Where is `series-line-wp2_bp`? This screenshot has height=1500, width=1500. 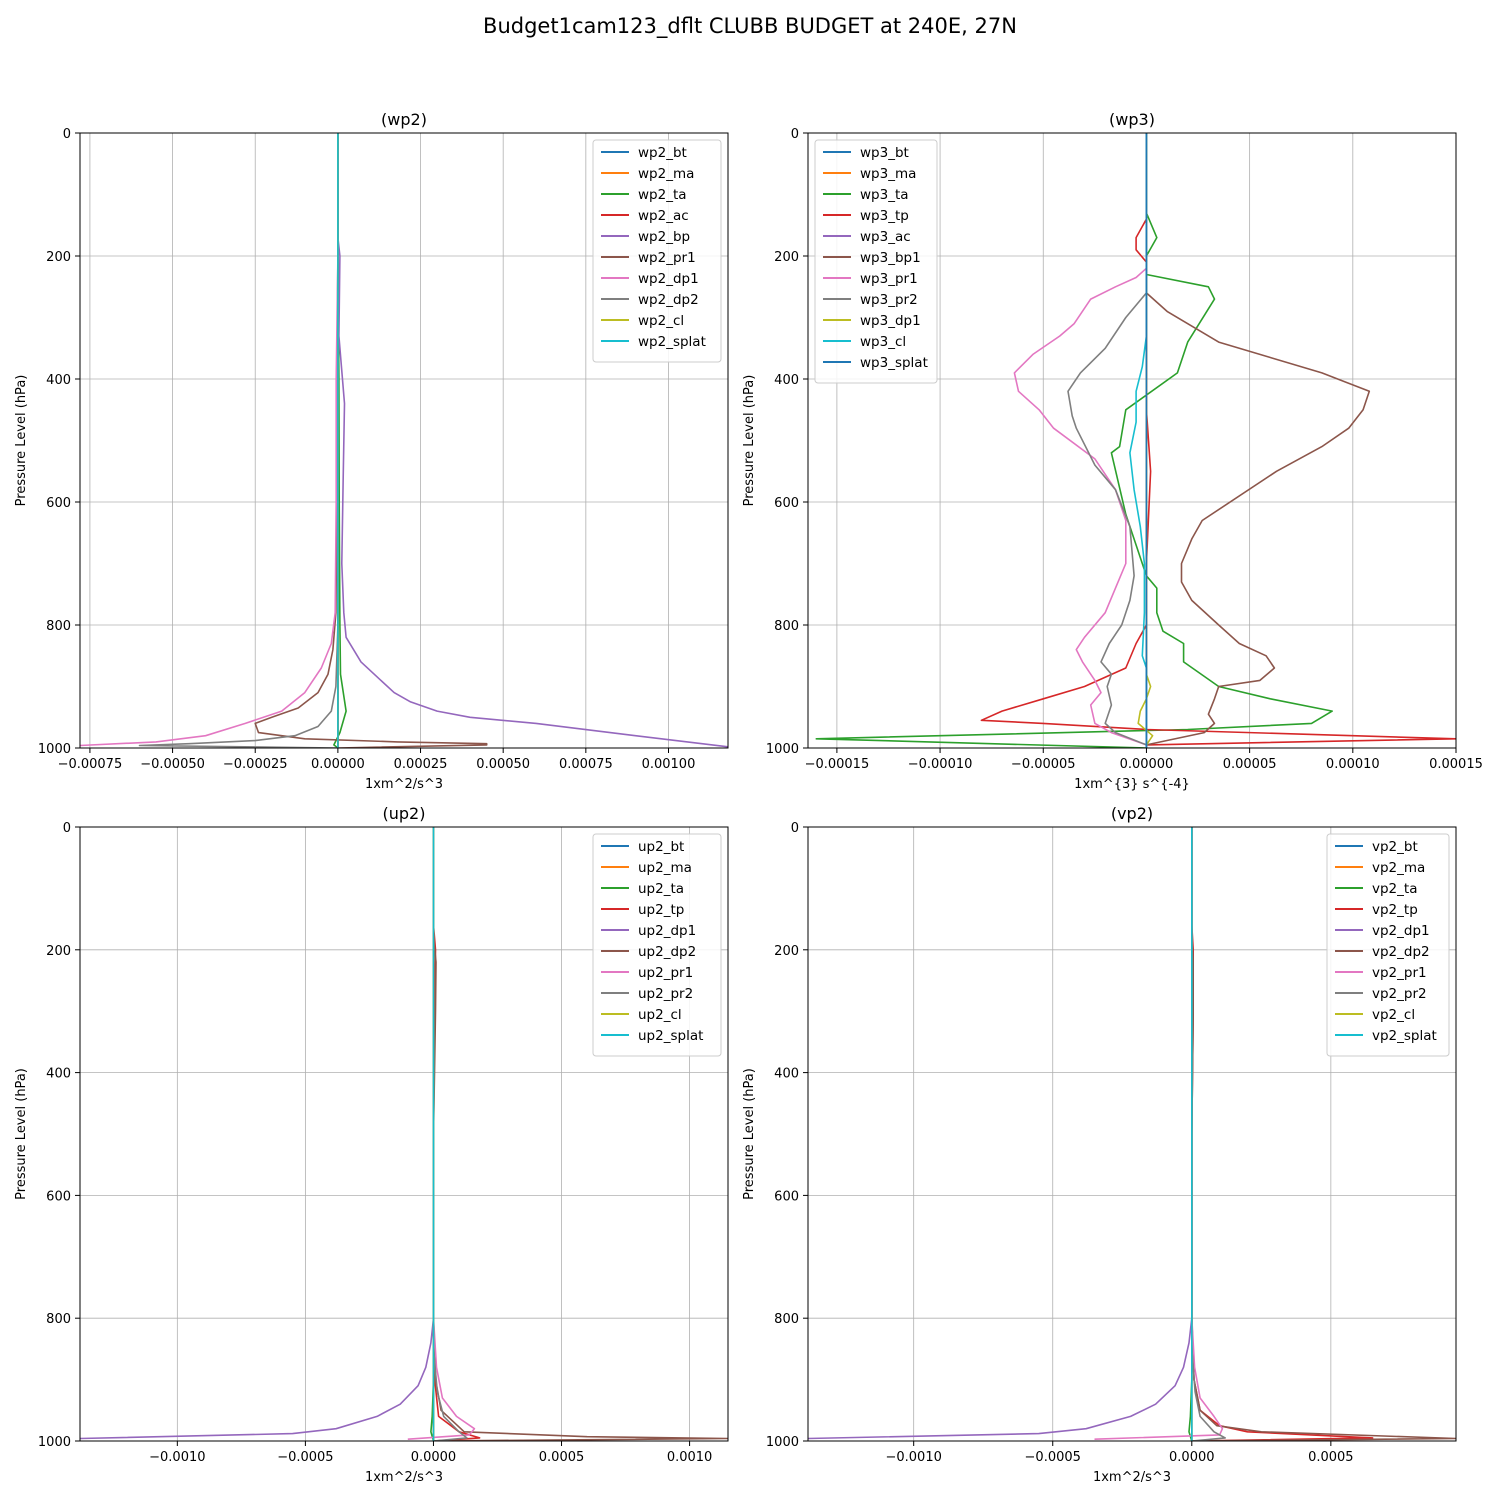
series-line-wp2_bp is located at coordinates (532, 440).